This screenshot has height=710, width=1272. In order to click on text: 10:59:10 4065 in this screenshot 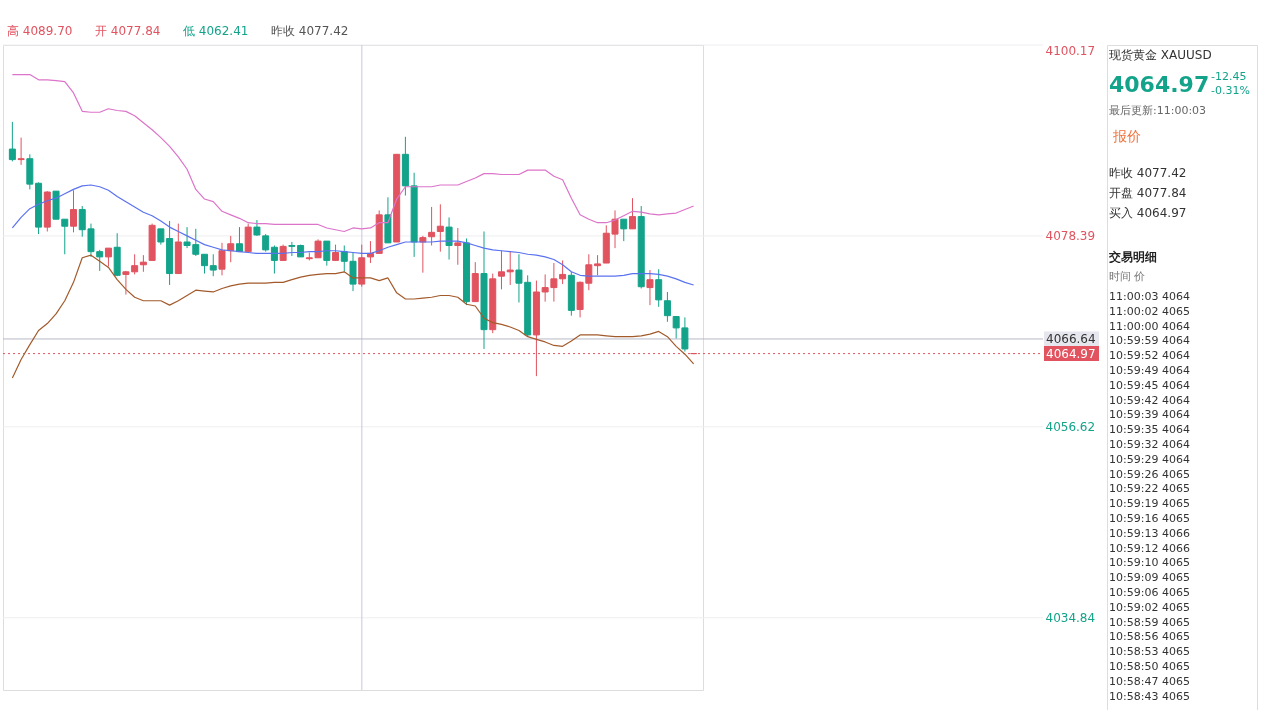, I will do `click(1149, 563)`.